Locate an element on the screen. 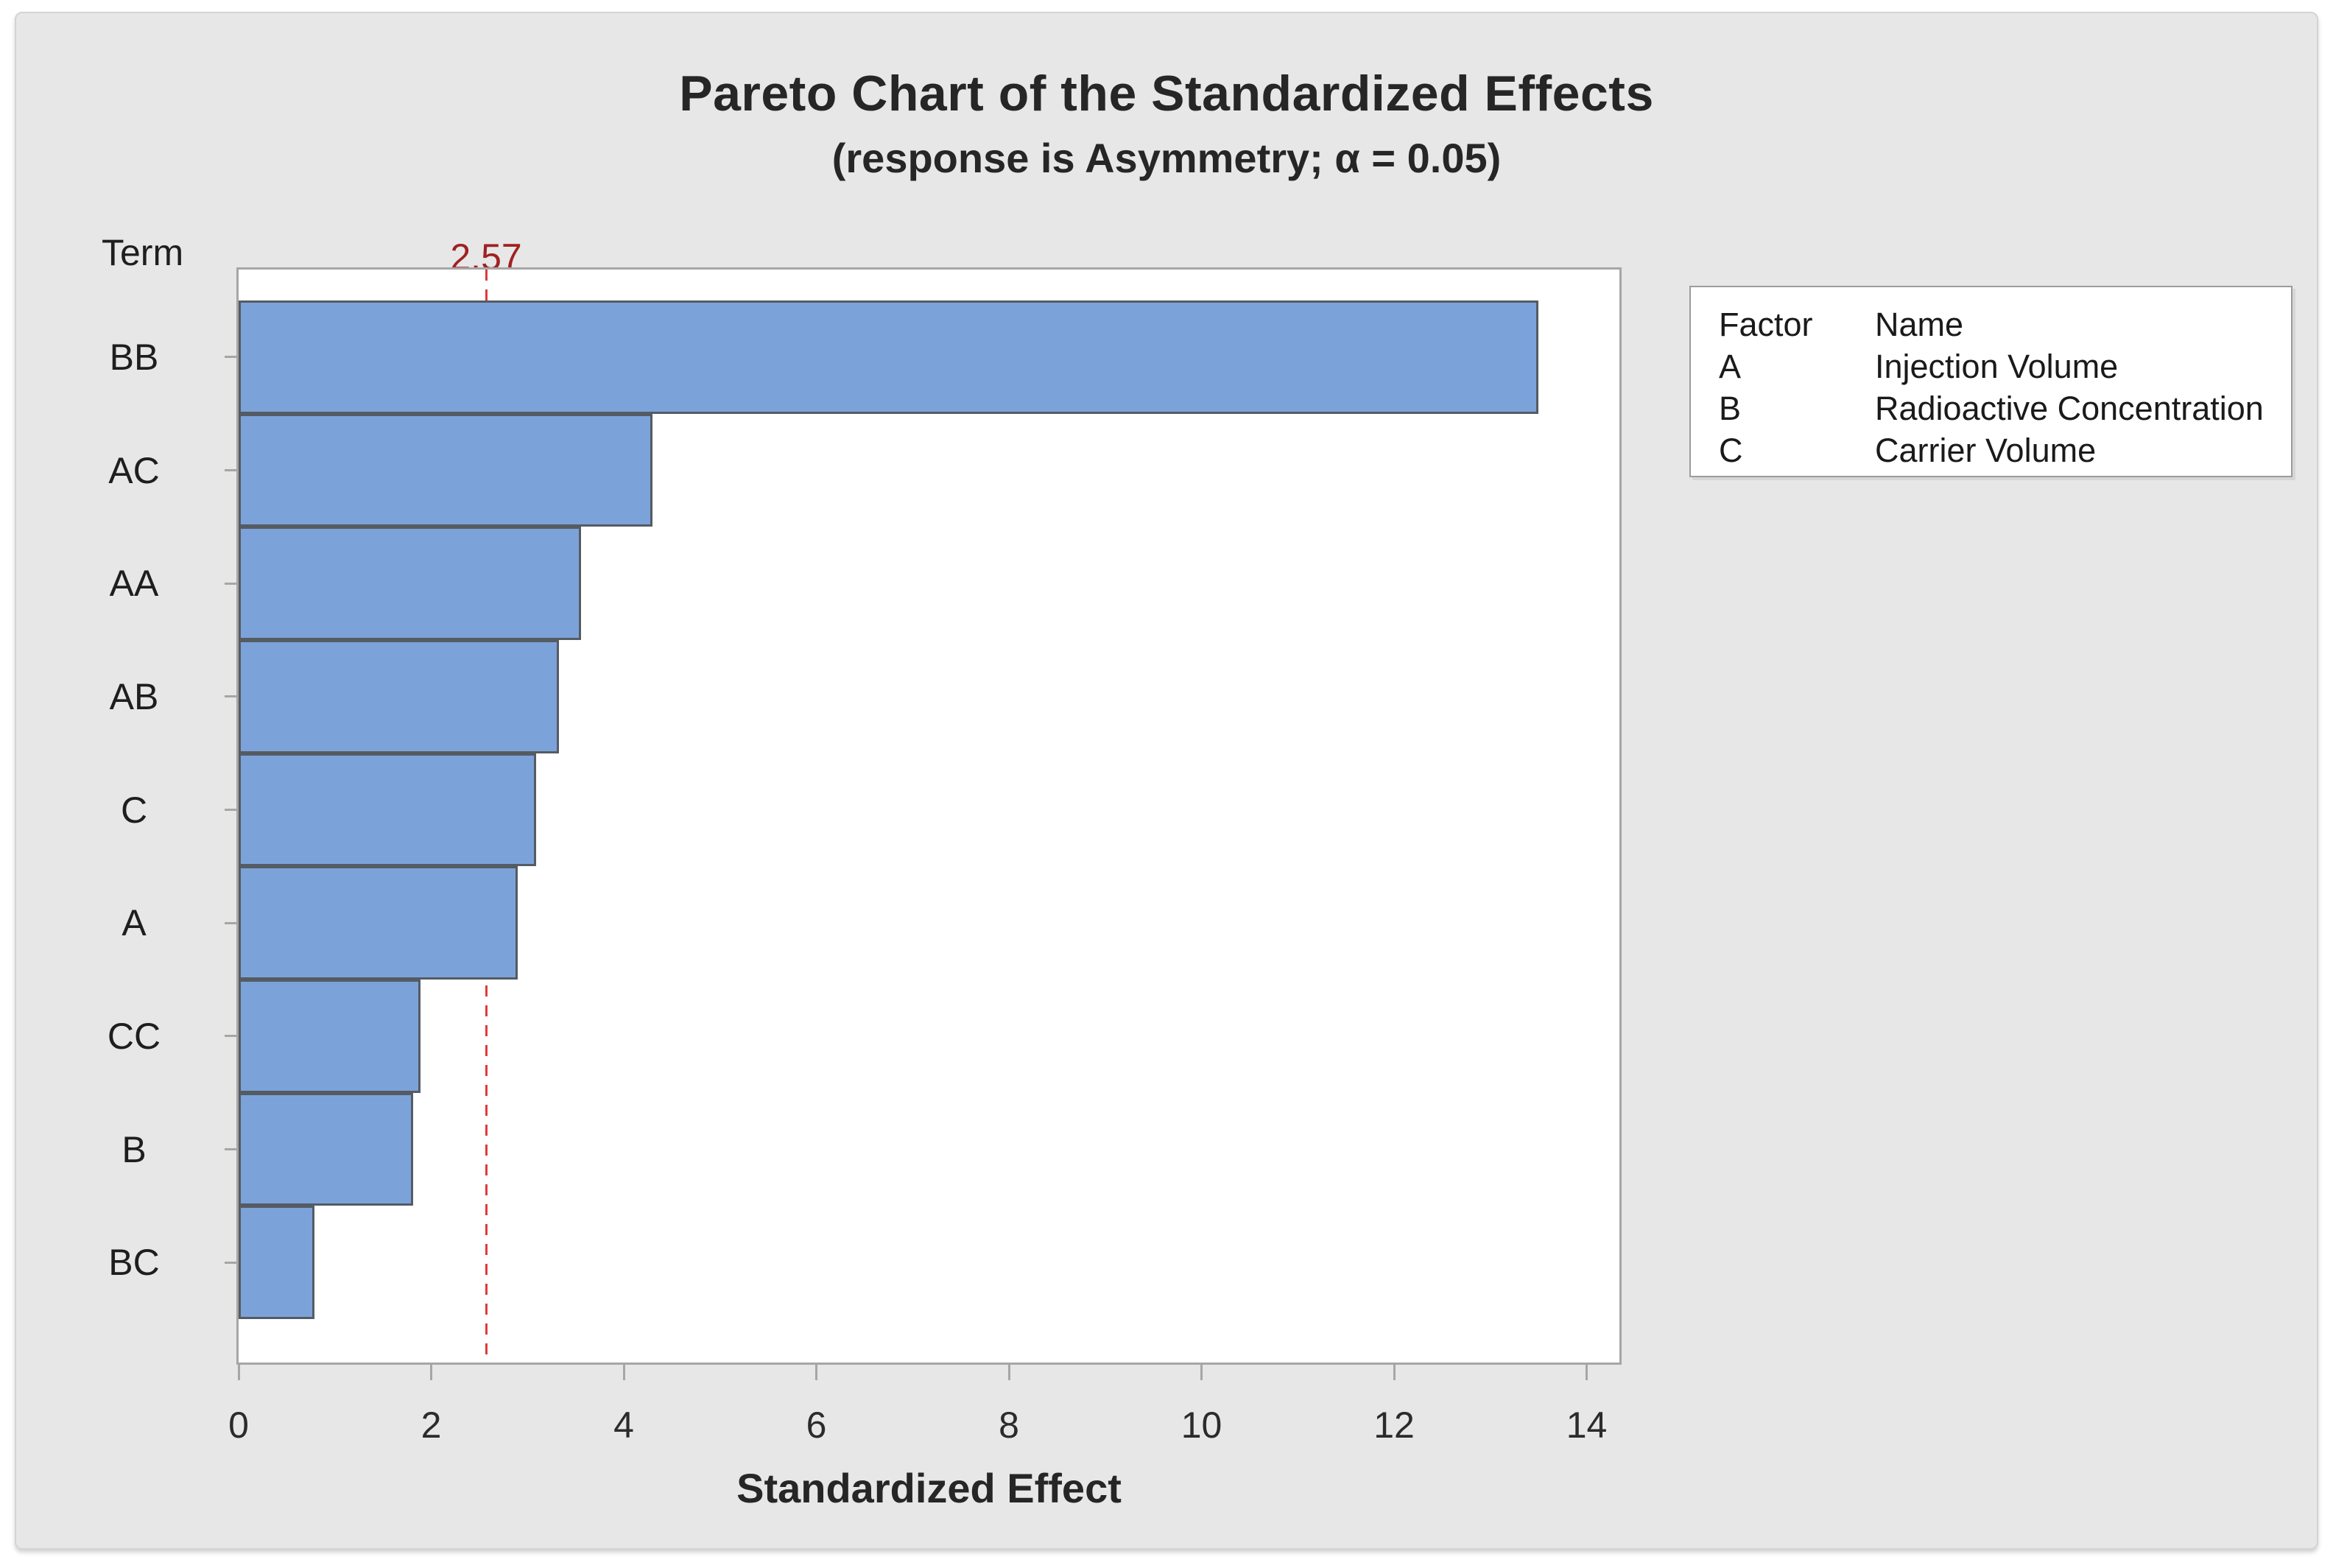  y-tick-C is located at coordinates (230, 810).